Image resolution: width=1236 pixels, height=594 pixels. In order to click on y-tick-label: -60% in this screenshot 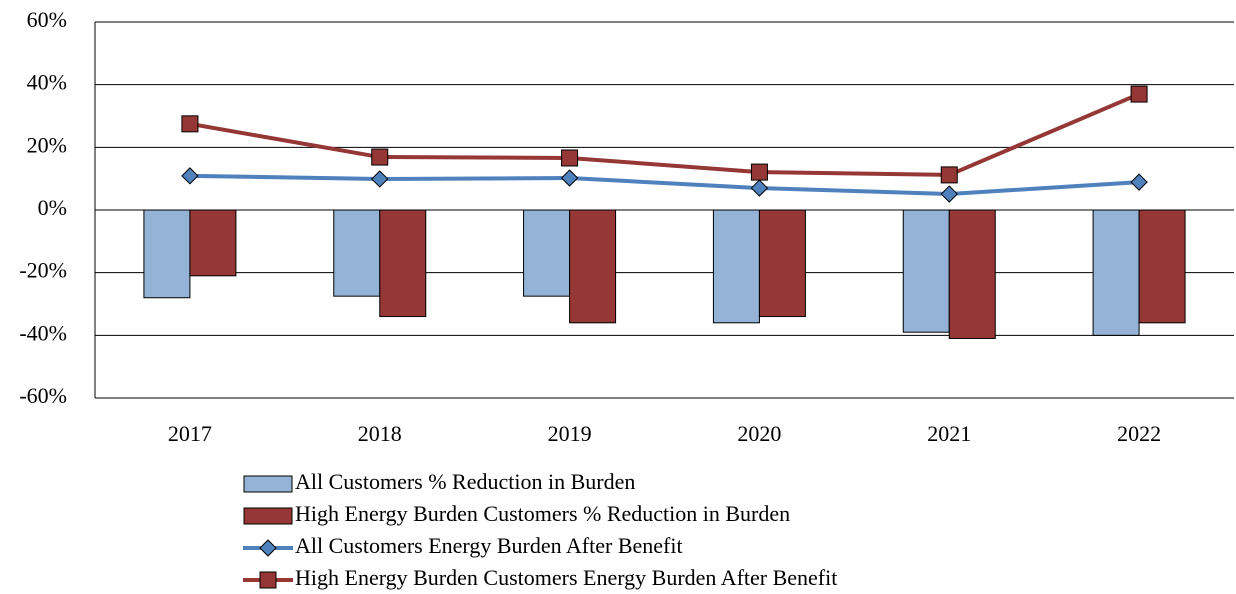, I will do `click(43, 395)`.